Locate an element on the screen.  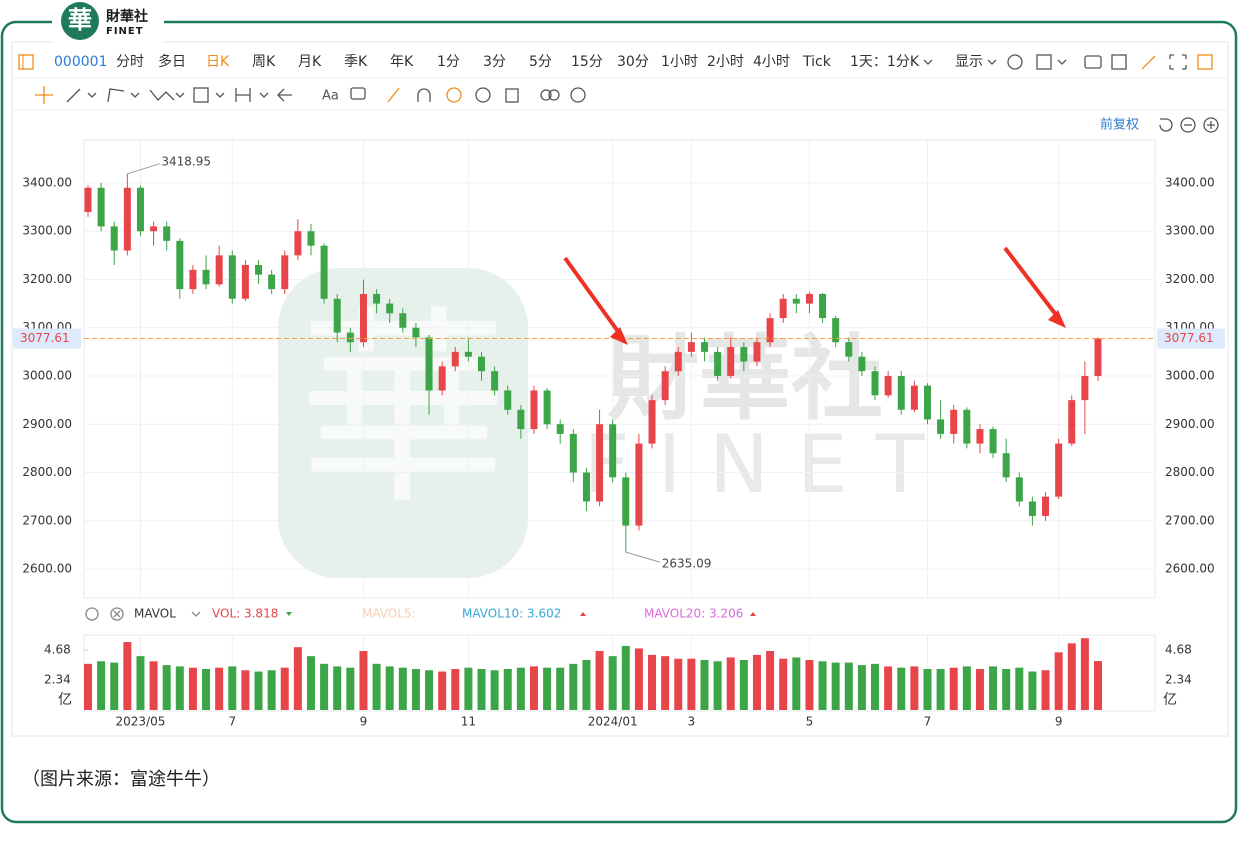
indicator-close is located at coordinates (117, 614).